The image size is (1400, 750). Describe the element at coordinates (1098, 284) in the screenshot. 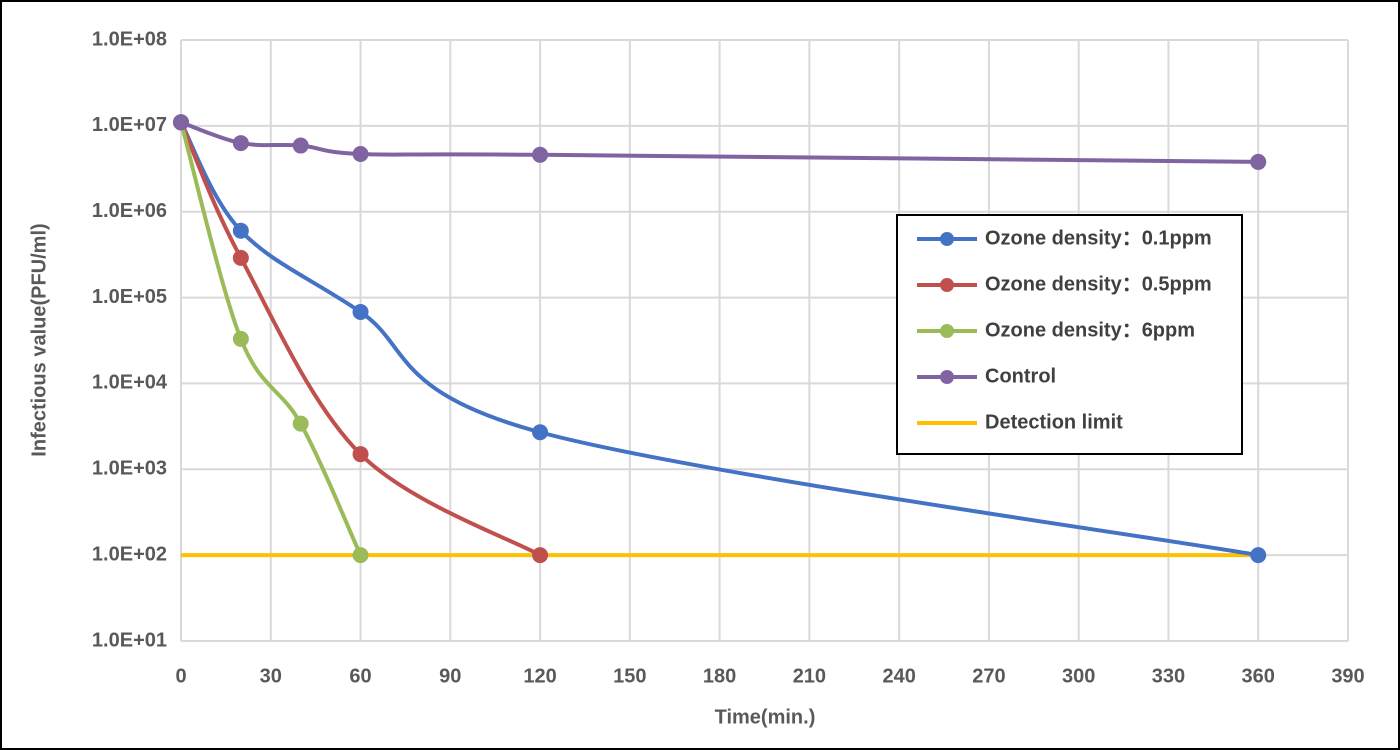

I see `legend-label: Ozone density：0.5ppm` at that location.